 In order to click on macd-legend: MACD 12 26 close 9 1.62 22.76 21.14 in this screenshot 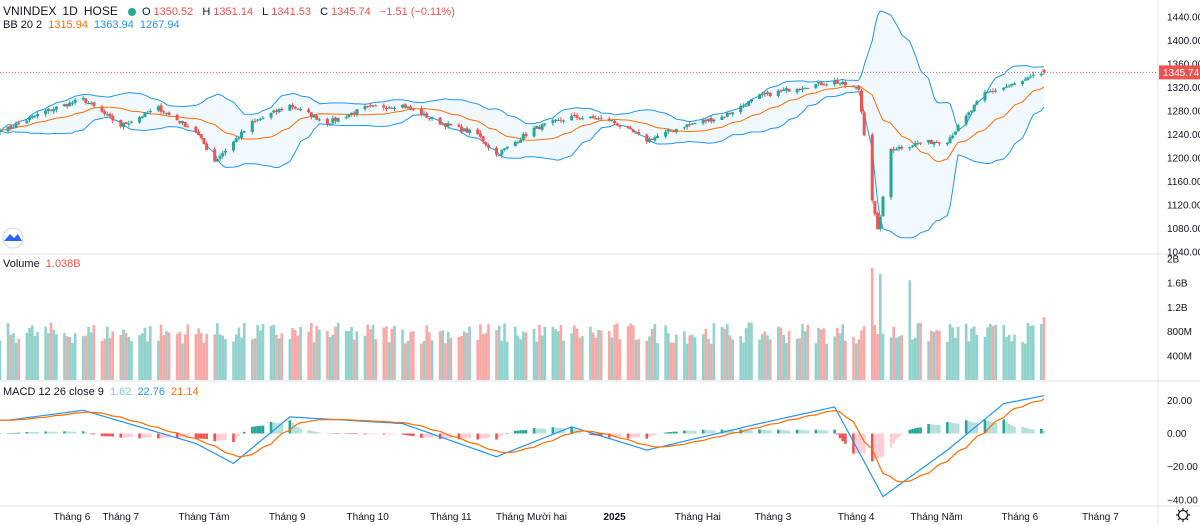, I will do `click(102, 392)`.